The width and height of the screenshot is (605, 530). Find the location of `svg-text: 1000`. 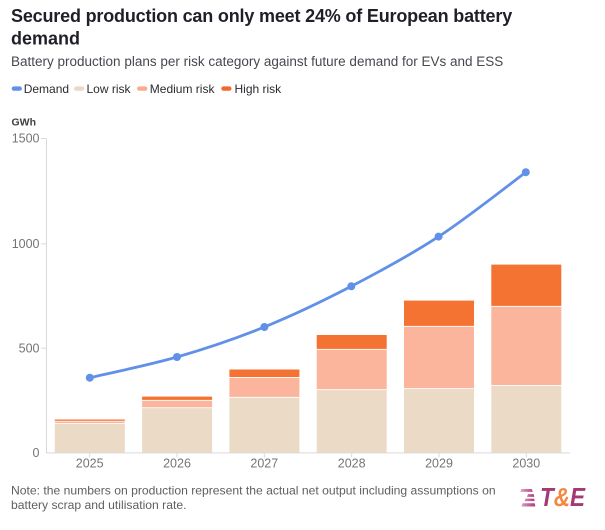

svg-text: 1000 is located at coordinates (26, 244).